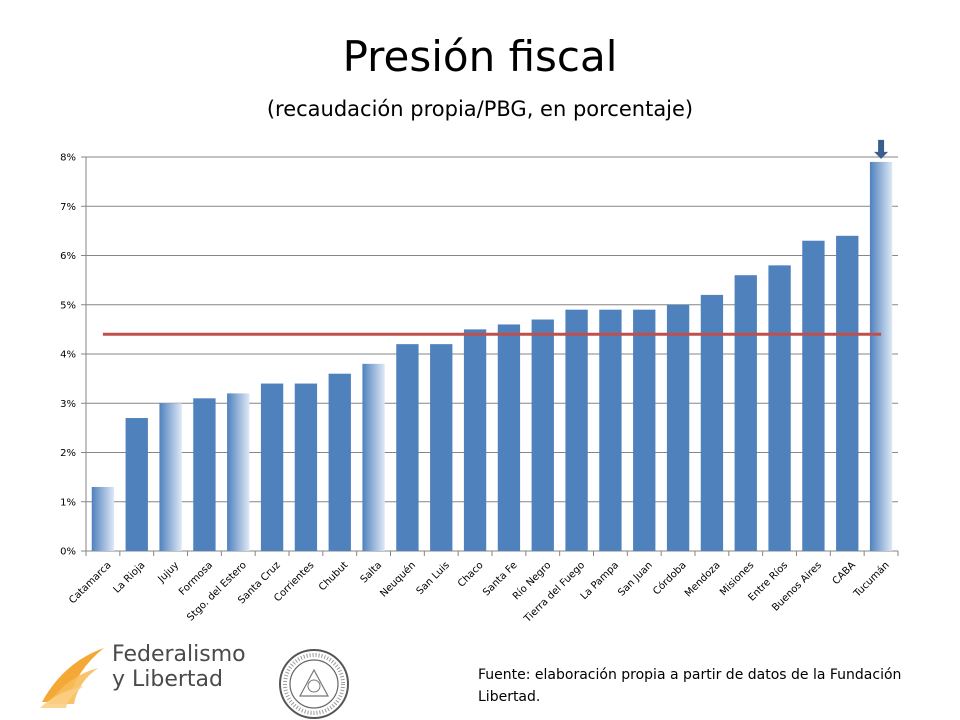 The width and height of the screenshot is (960, 720). What do you see at coordinates (480, 109) in the screenshot?
I see `page-subtitle: (recaudación propia/PBG, en porcentaje)` at bounding box center [480, 109].